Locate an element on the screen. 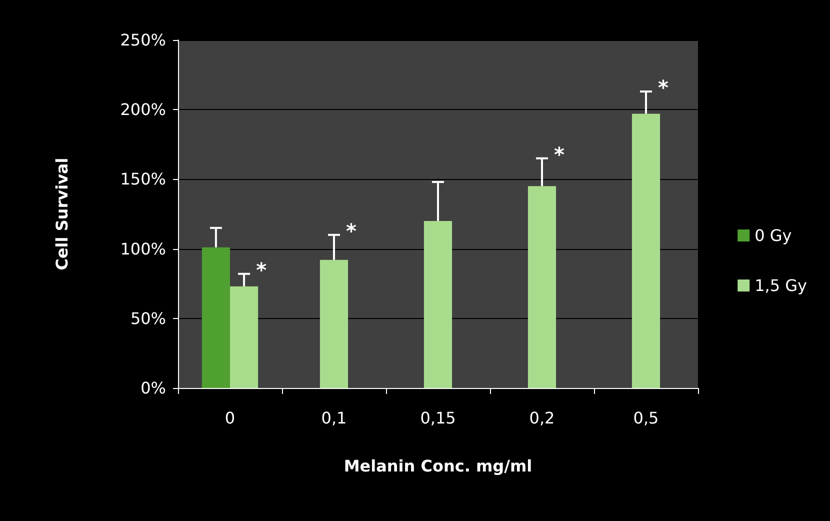 This screenshot has width=830, height=521. y-tick-label: 250% is located at coordinates (143, 40).